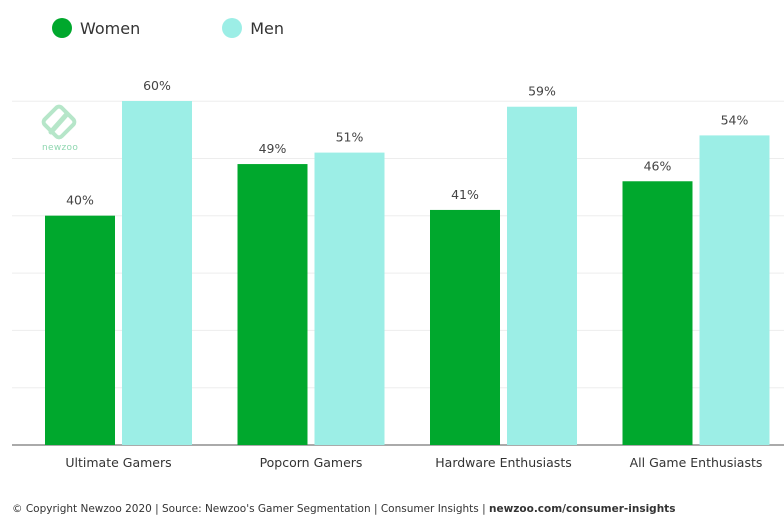 The width and height of the screenshot is (784, 531). What do you see at coordinates (696, 462) in the screenshot?
I see `x-tick-label: All Game Enthusiasts` at bounding box center [696, 462].